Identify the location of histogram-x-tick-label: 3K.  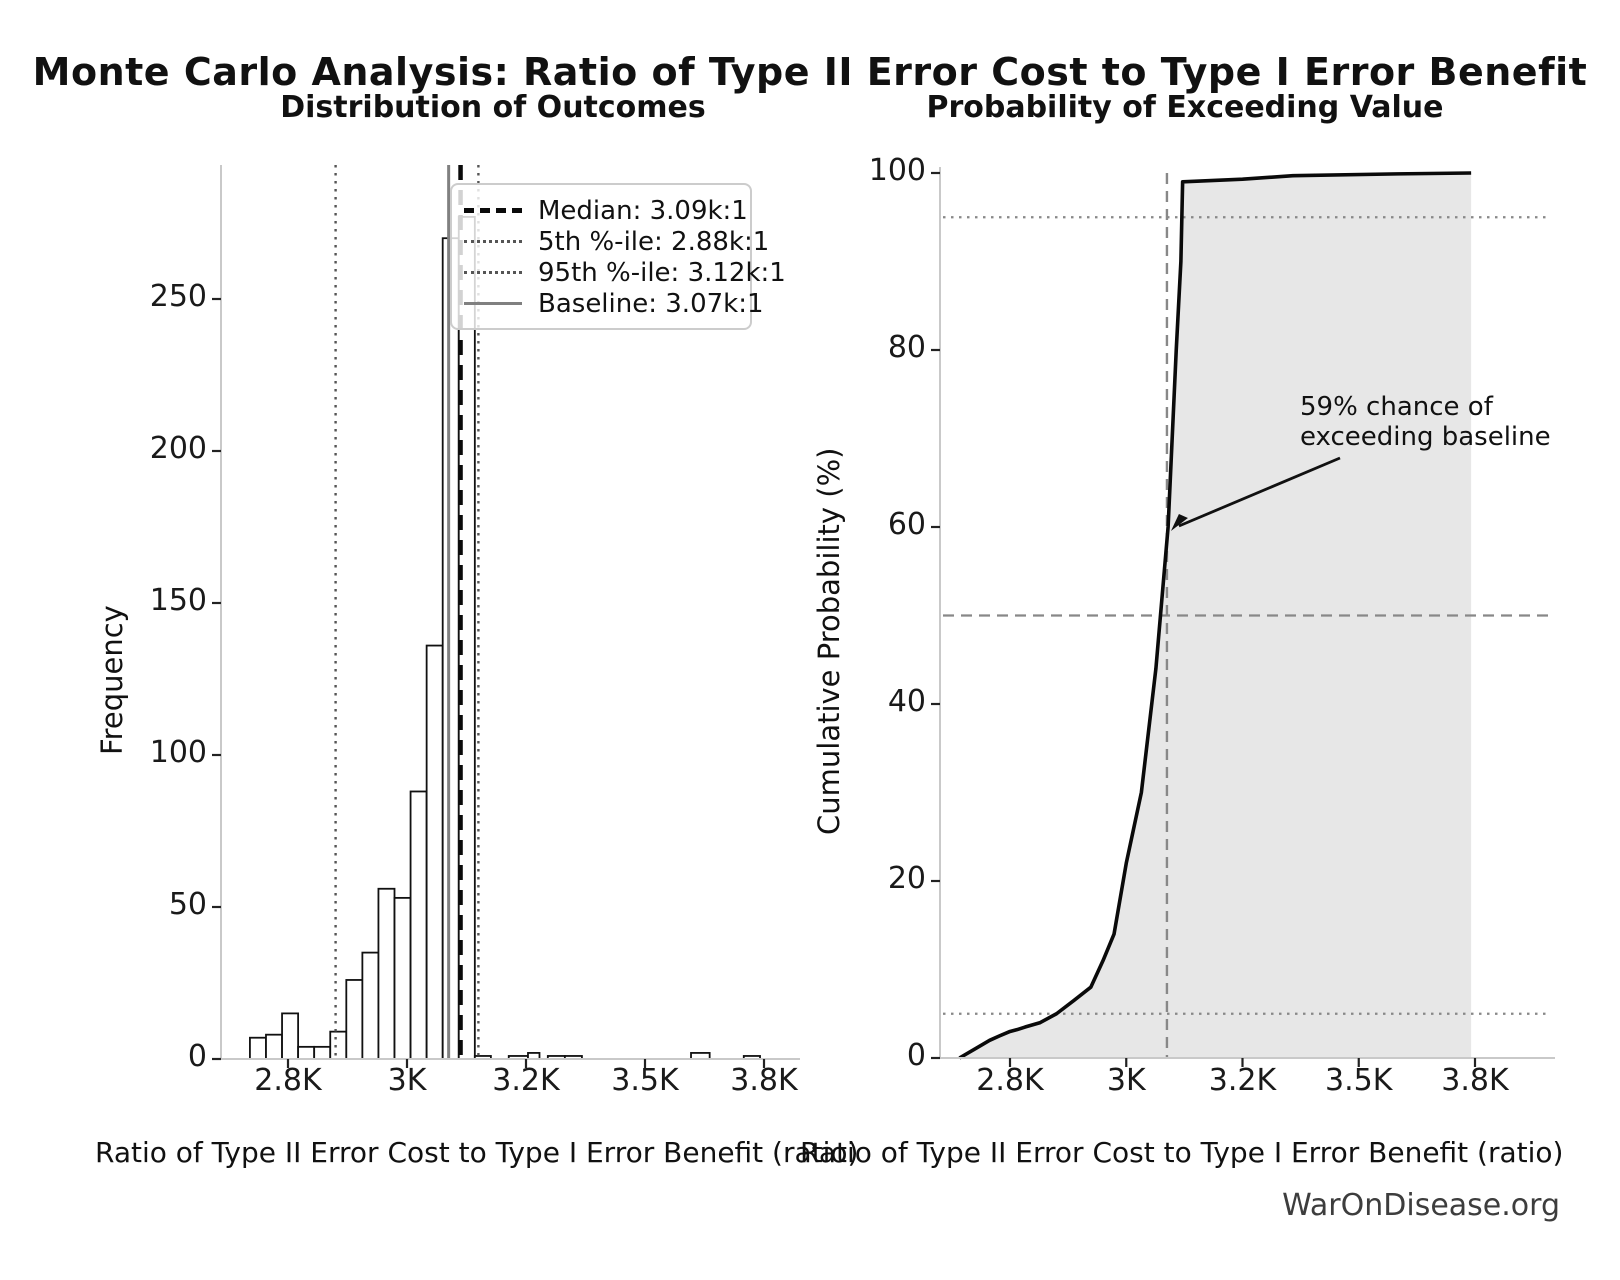
(407, 1080).